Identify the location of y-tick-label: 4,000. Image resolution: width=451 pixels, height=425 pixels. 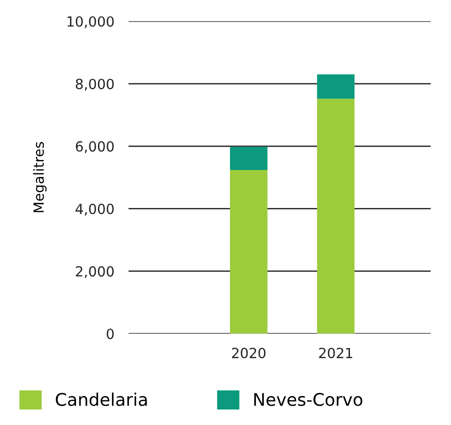
(95, 210).